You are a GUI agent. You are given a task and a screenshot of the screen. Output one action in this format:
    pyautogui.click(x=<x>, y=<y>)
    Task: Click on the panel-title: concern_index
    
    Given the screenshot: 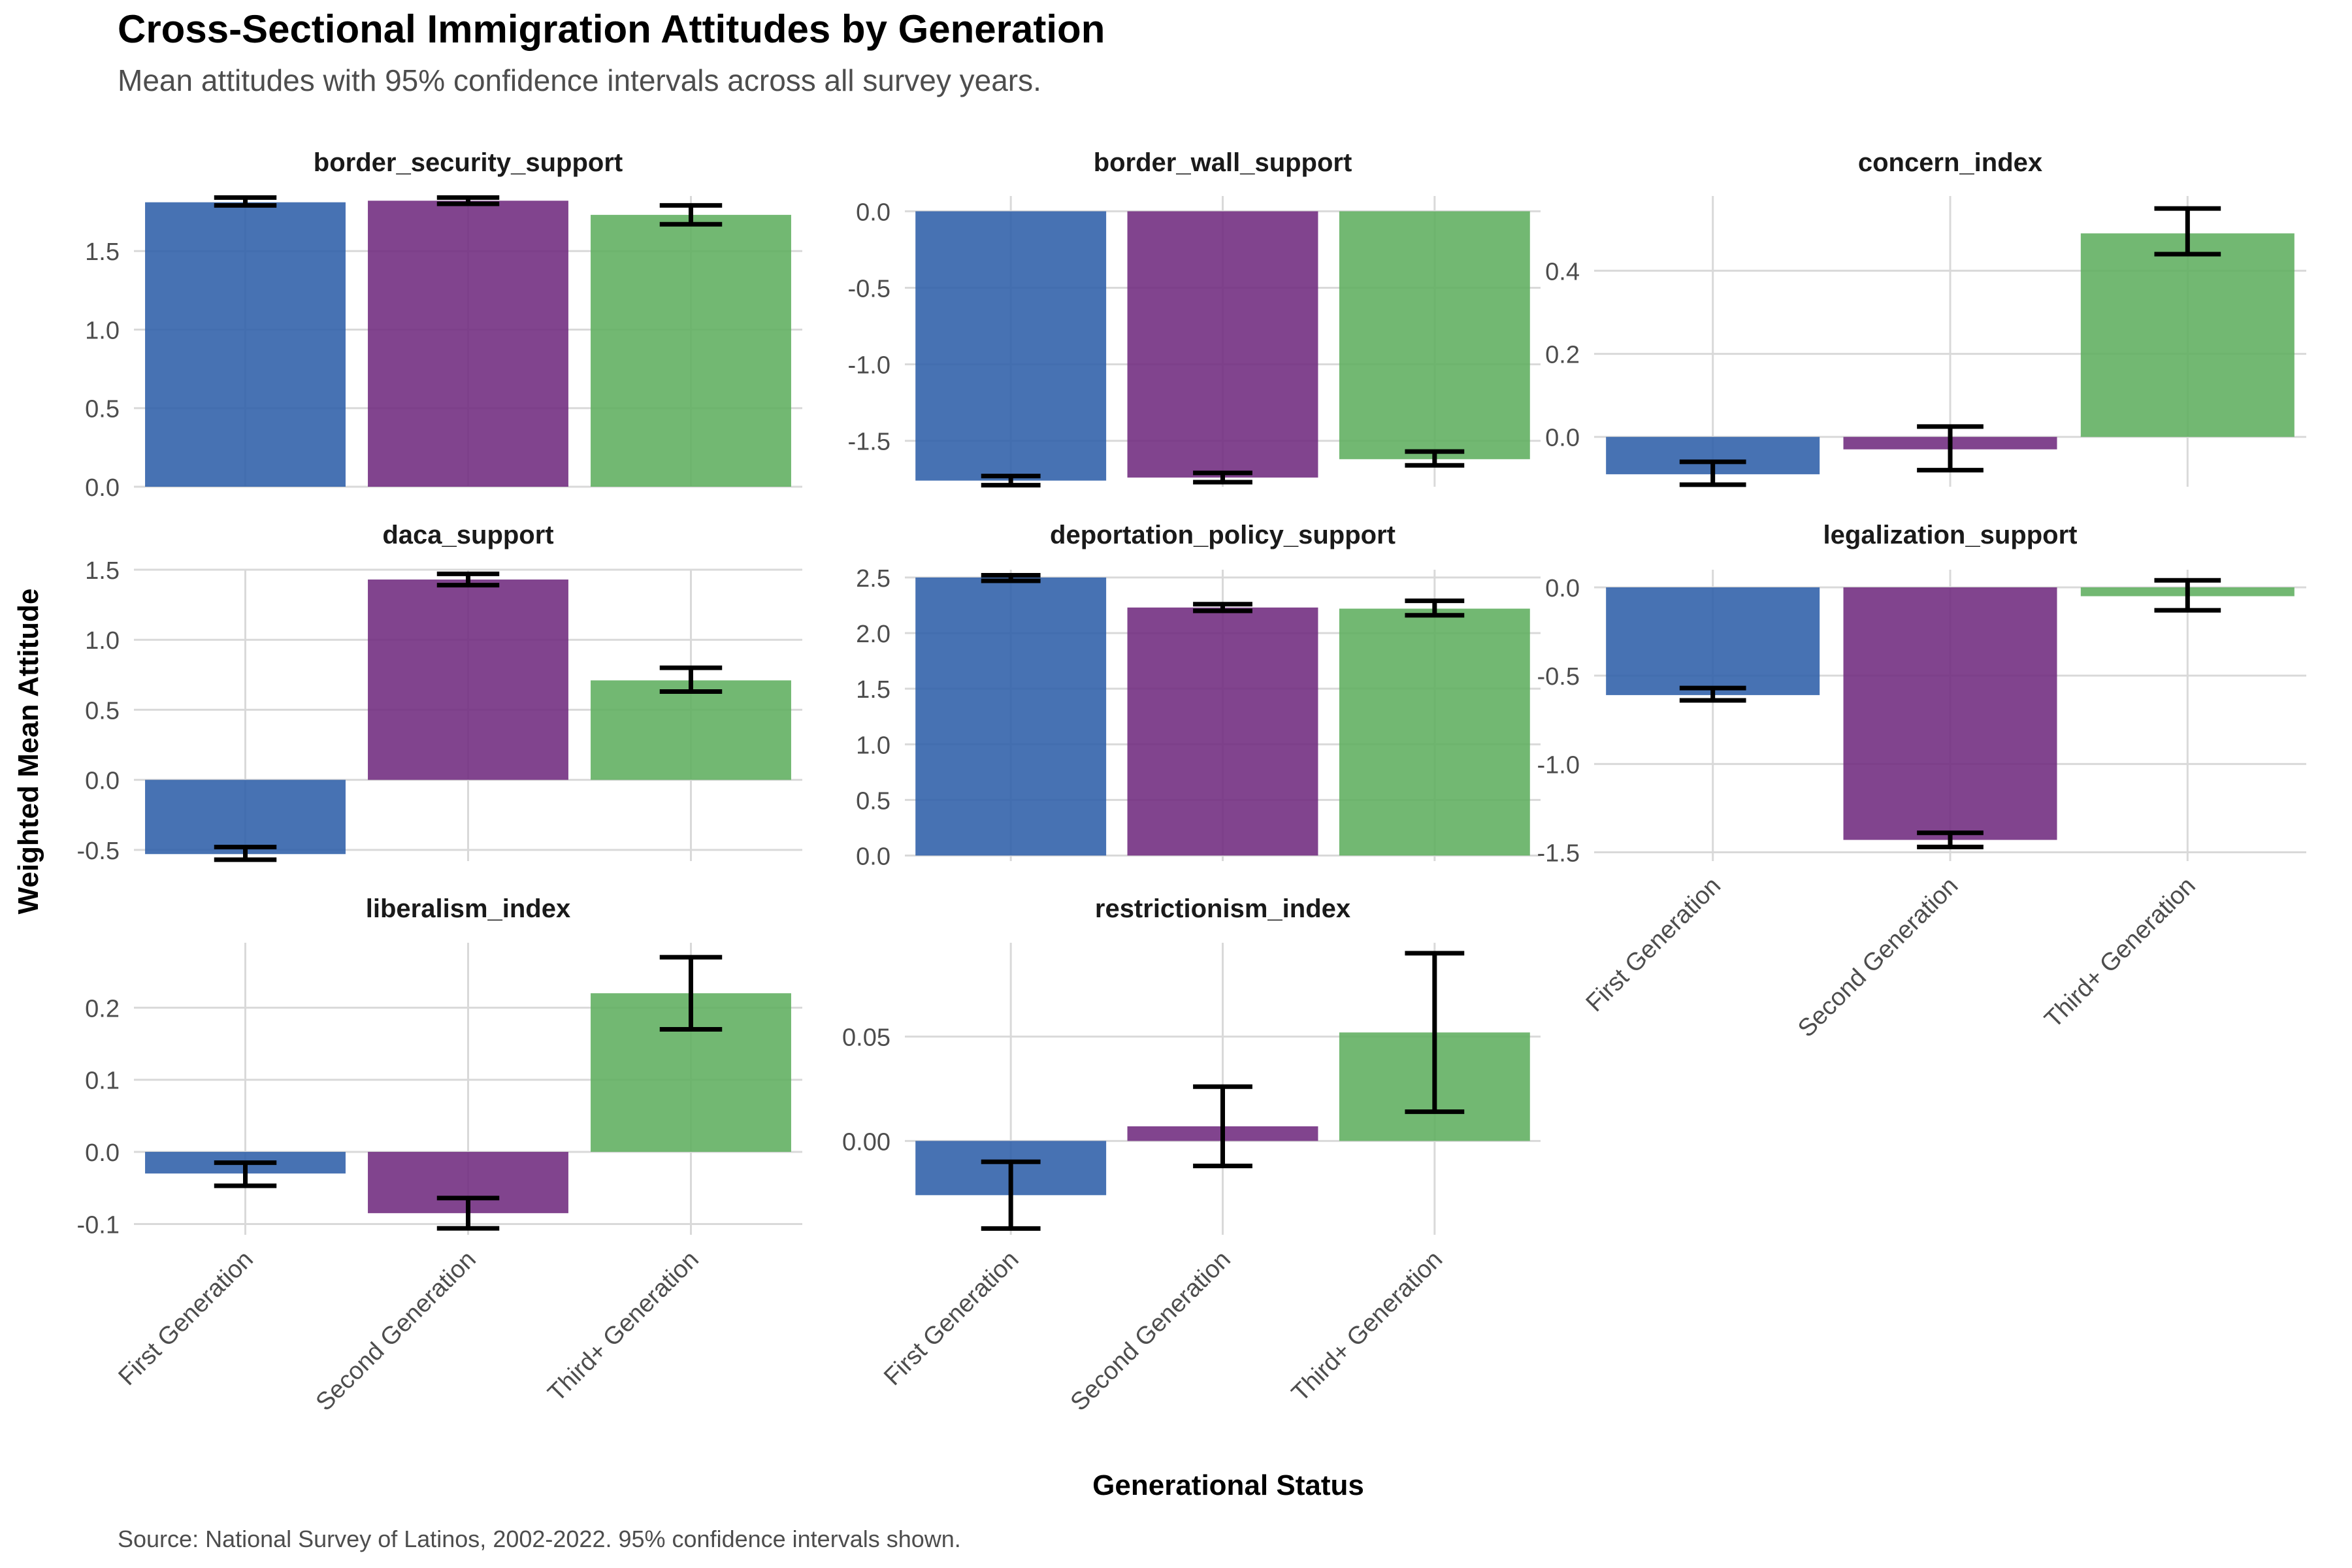 What is the action you would take?
    pyautogui.click(x=1950, y=162)
    